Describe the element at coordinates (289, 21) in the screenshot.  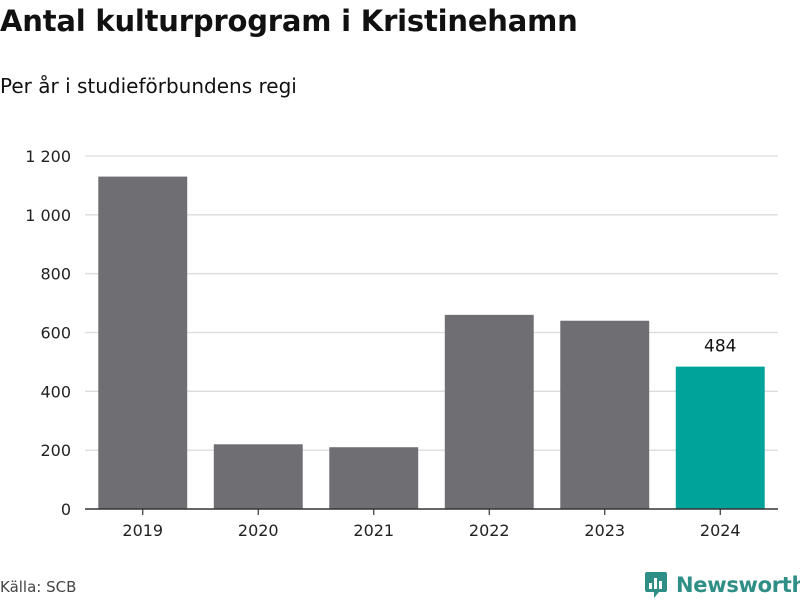
I see `chart-title: Antal kulturprogram i Kristinehamn` at that location.